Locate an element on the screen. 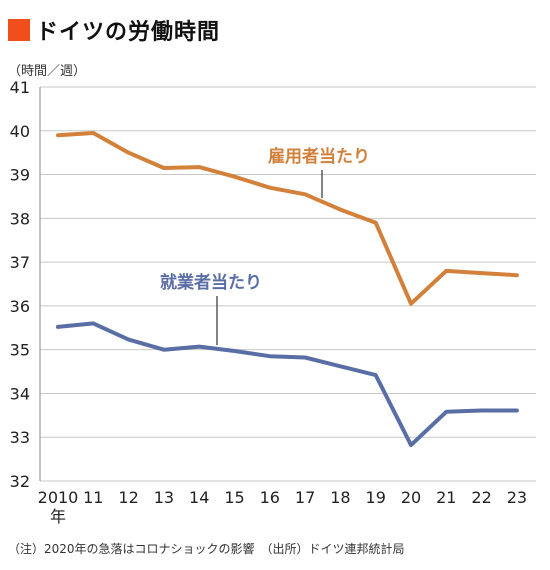 The image size is (550, 570). x-tick-label-16: 16 is located at coordinates (270, 497).